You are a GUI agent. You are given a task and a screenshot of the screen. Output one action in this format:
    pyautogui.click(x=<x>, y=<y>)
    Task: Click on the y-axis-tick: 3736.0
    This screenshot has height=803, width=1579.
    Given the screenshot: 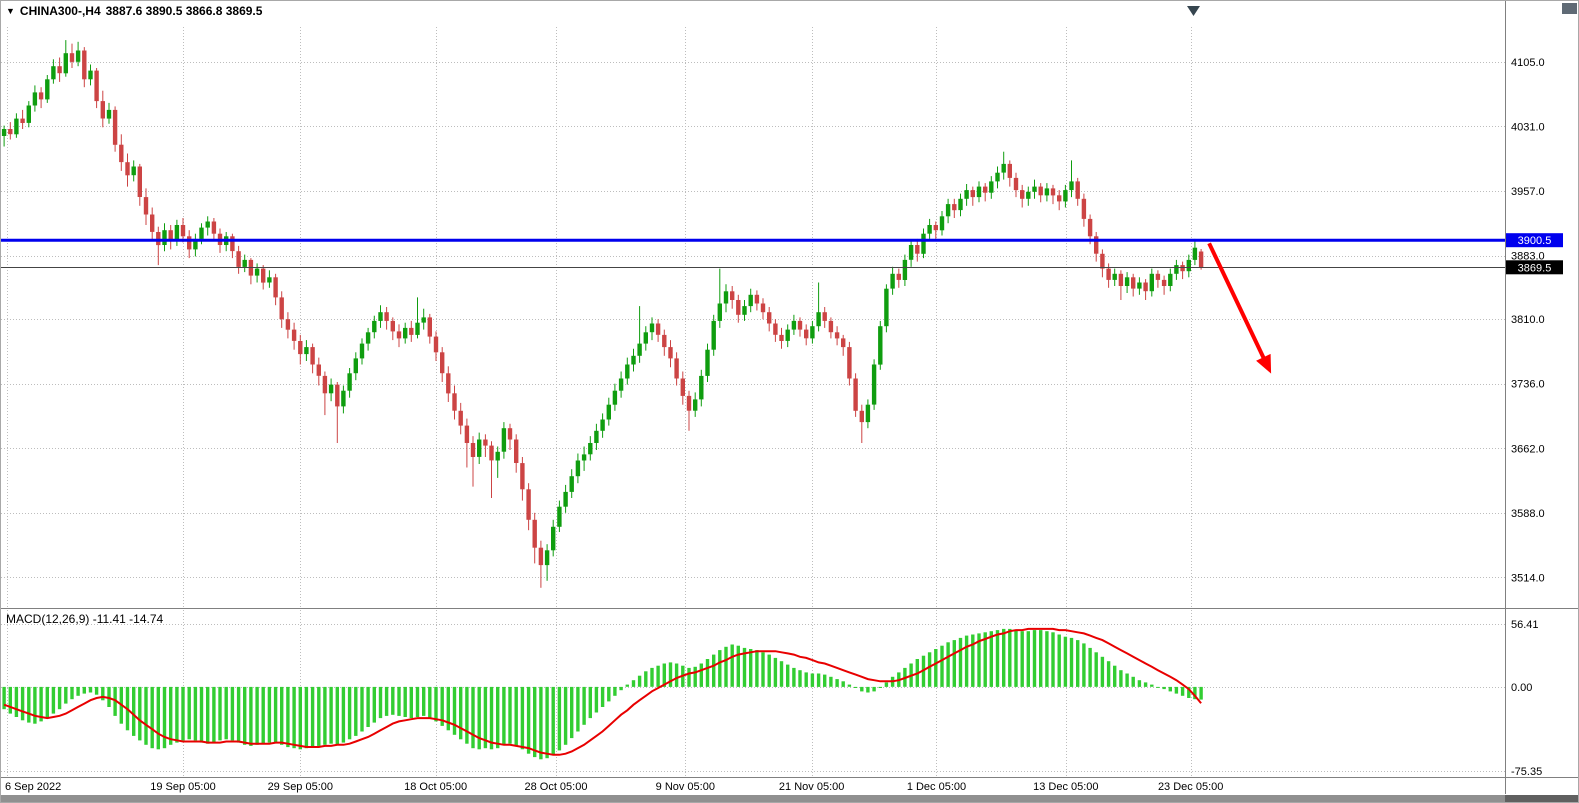 What is the action you would take?
    pyautogui.click(x=1528, y=385)
    